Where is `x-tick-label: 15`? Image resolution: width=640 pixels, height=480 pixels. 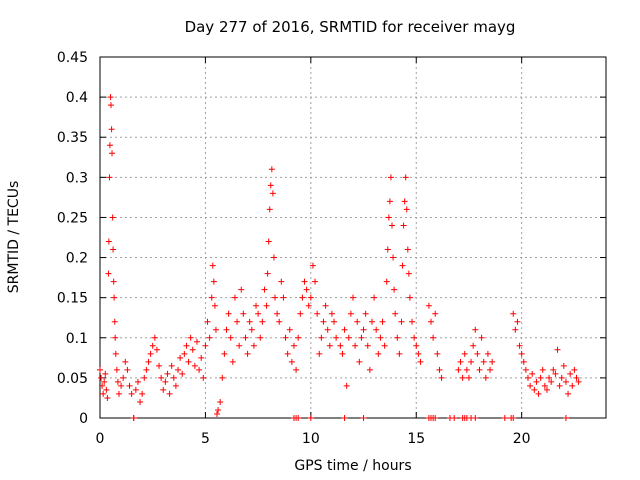 x-tick-label: 15 is located at coordinates (416, 439).